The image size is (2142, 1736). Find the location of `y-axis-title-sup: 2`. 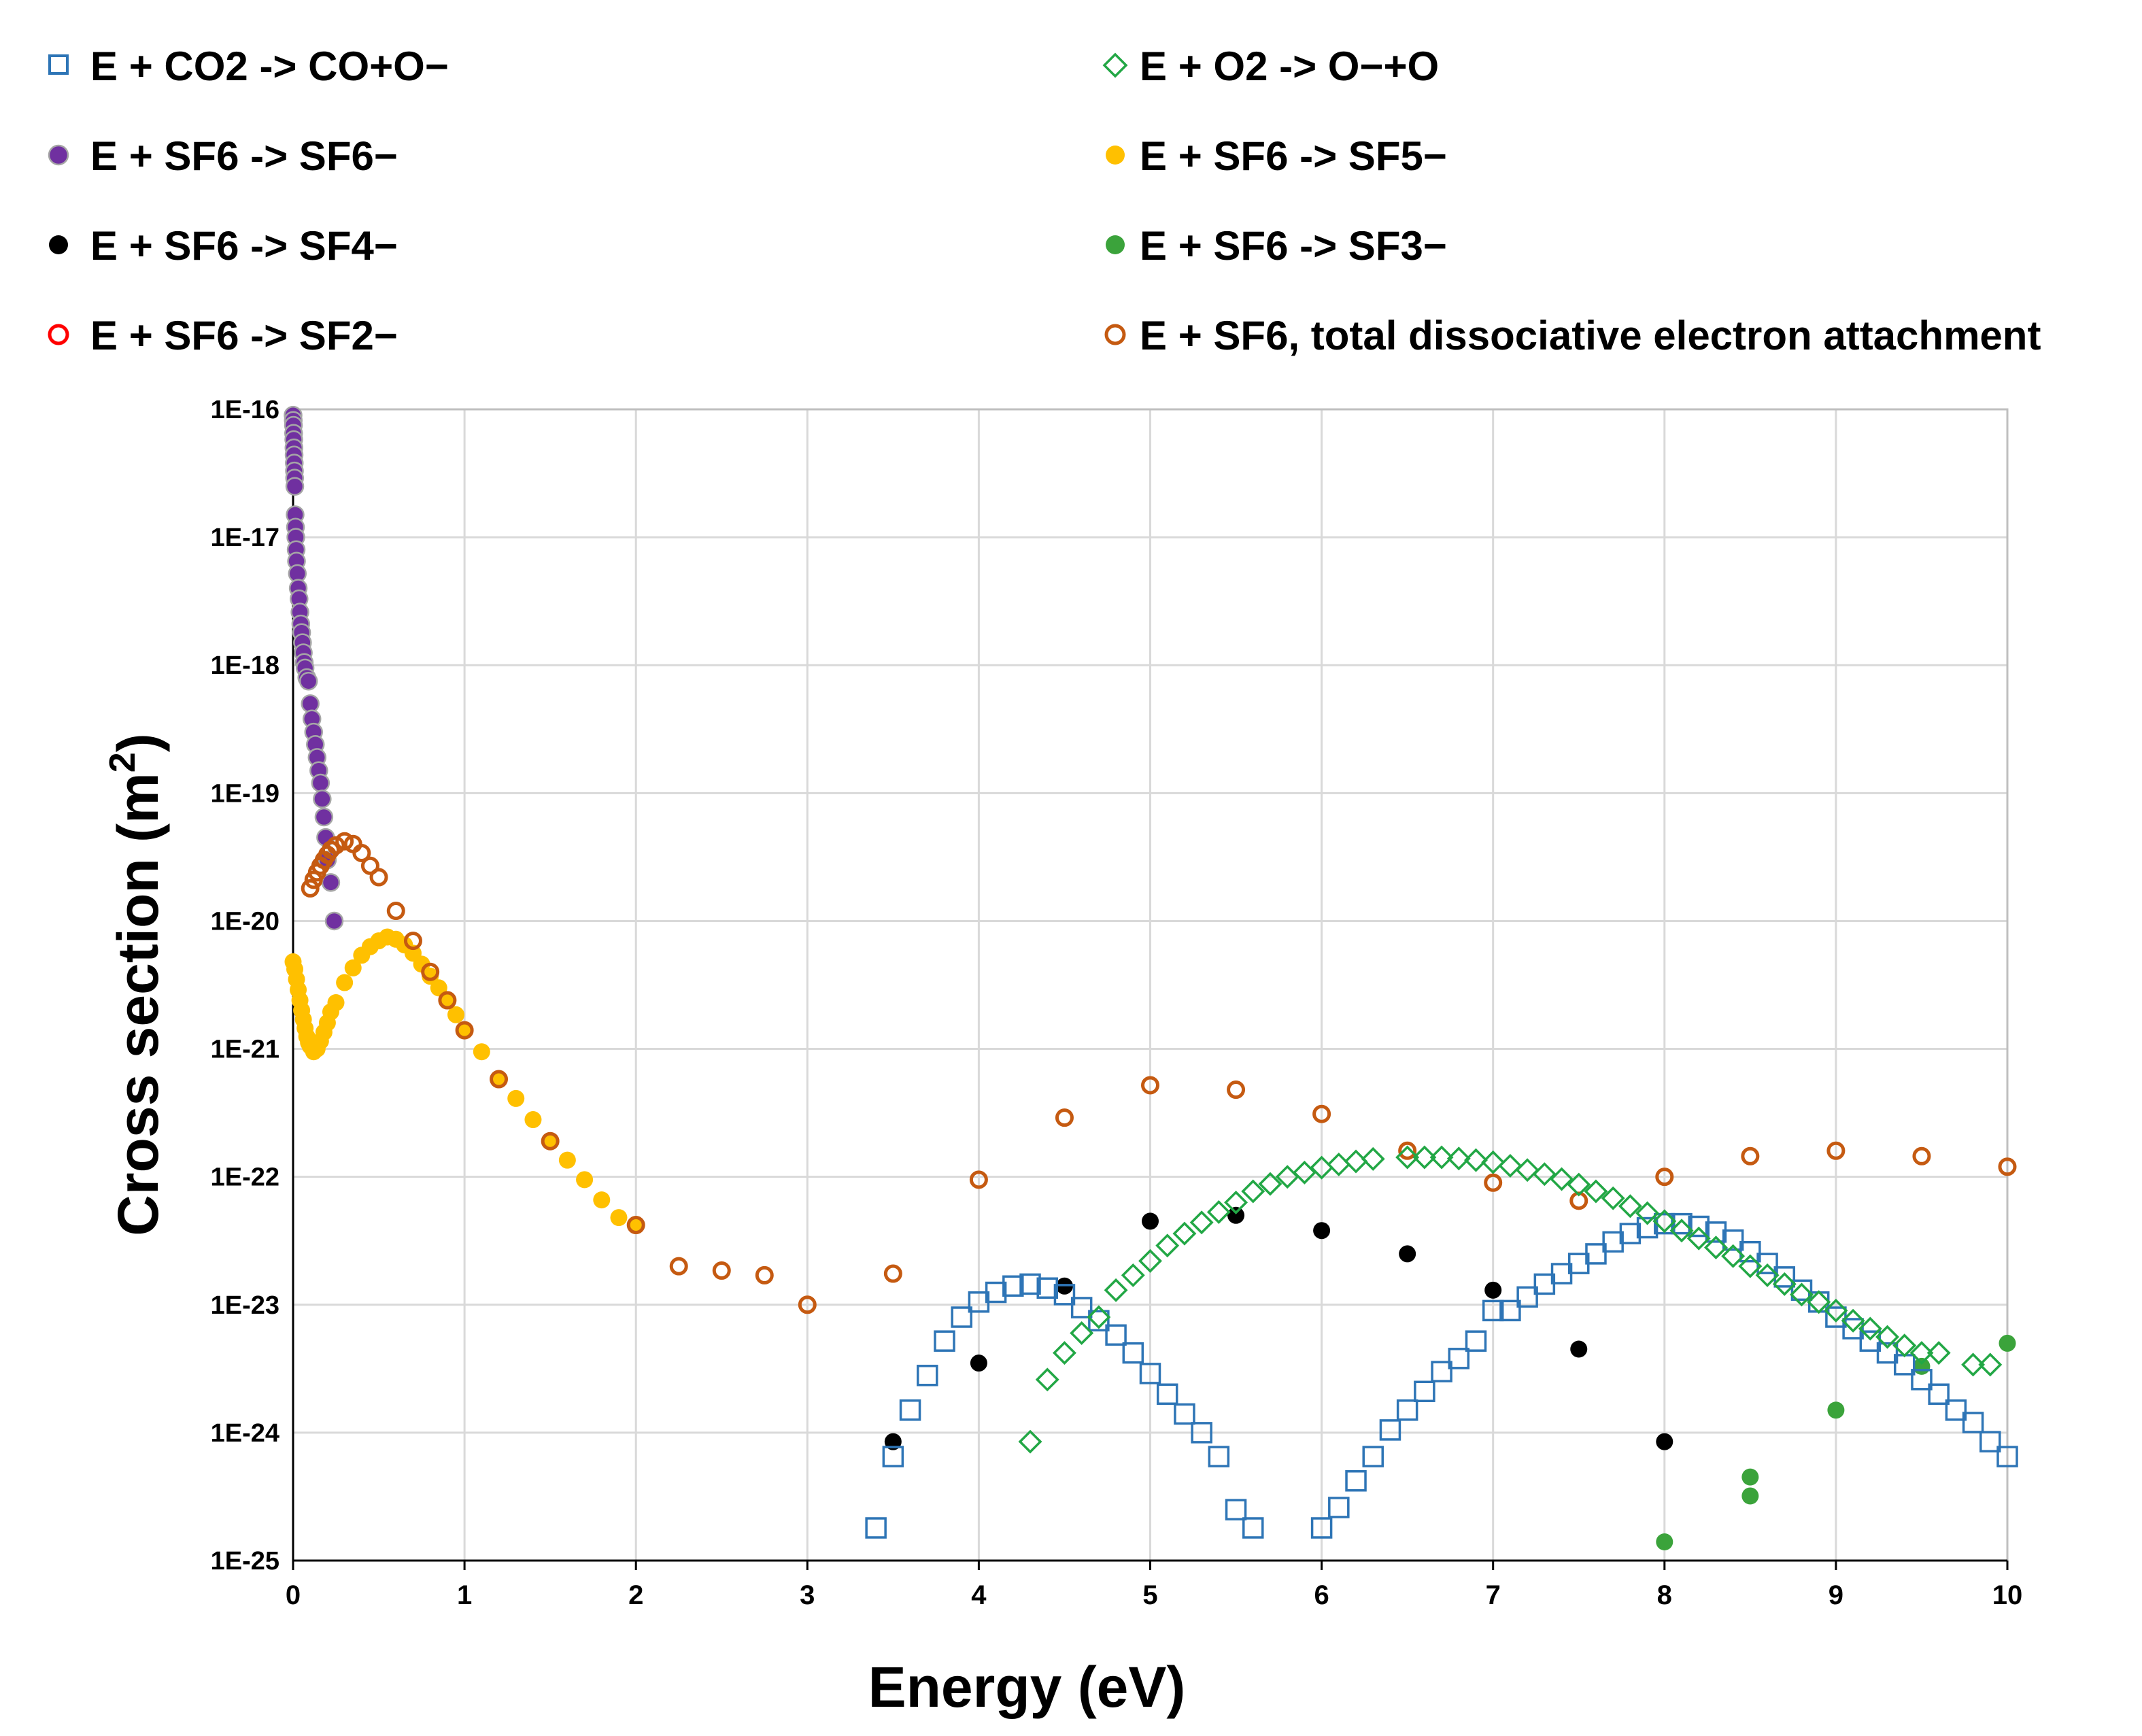

y-axis-title-sup: 2 is located at coordinates (123, 762).